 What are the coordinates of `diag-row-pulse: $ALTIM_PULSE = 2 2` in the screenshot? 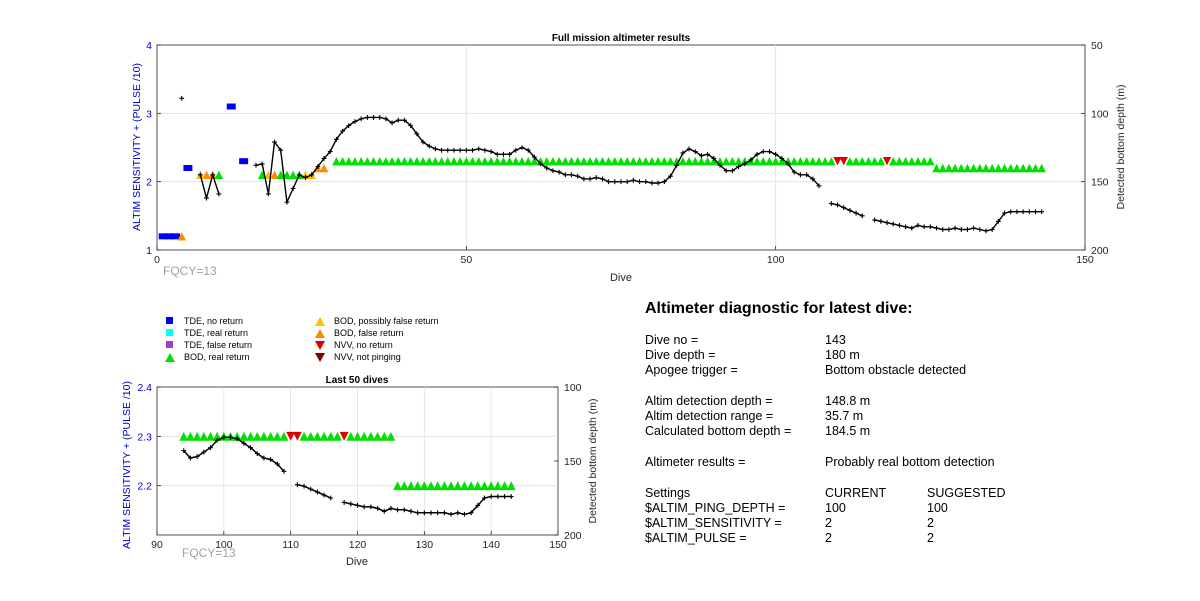 It's located at (905, 538).